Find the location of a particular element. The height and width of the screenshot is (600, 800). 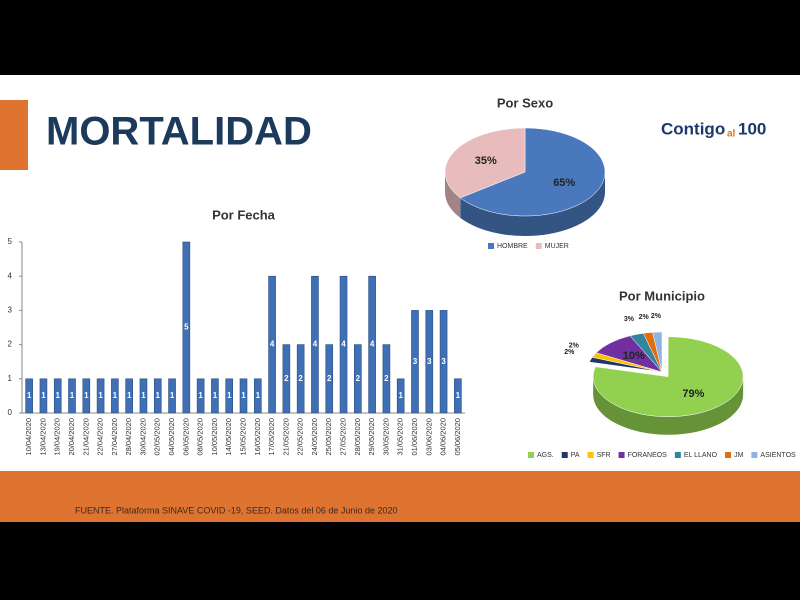

legend-label: AGS. is located at coordinates (545, 455).